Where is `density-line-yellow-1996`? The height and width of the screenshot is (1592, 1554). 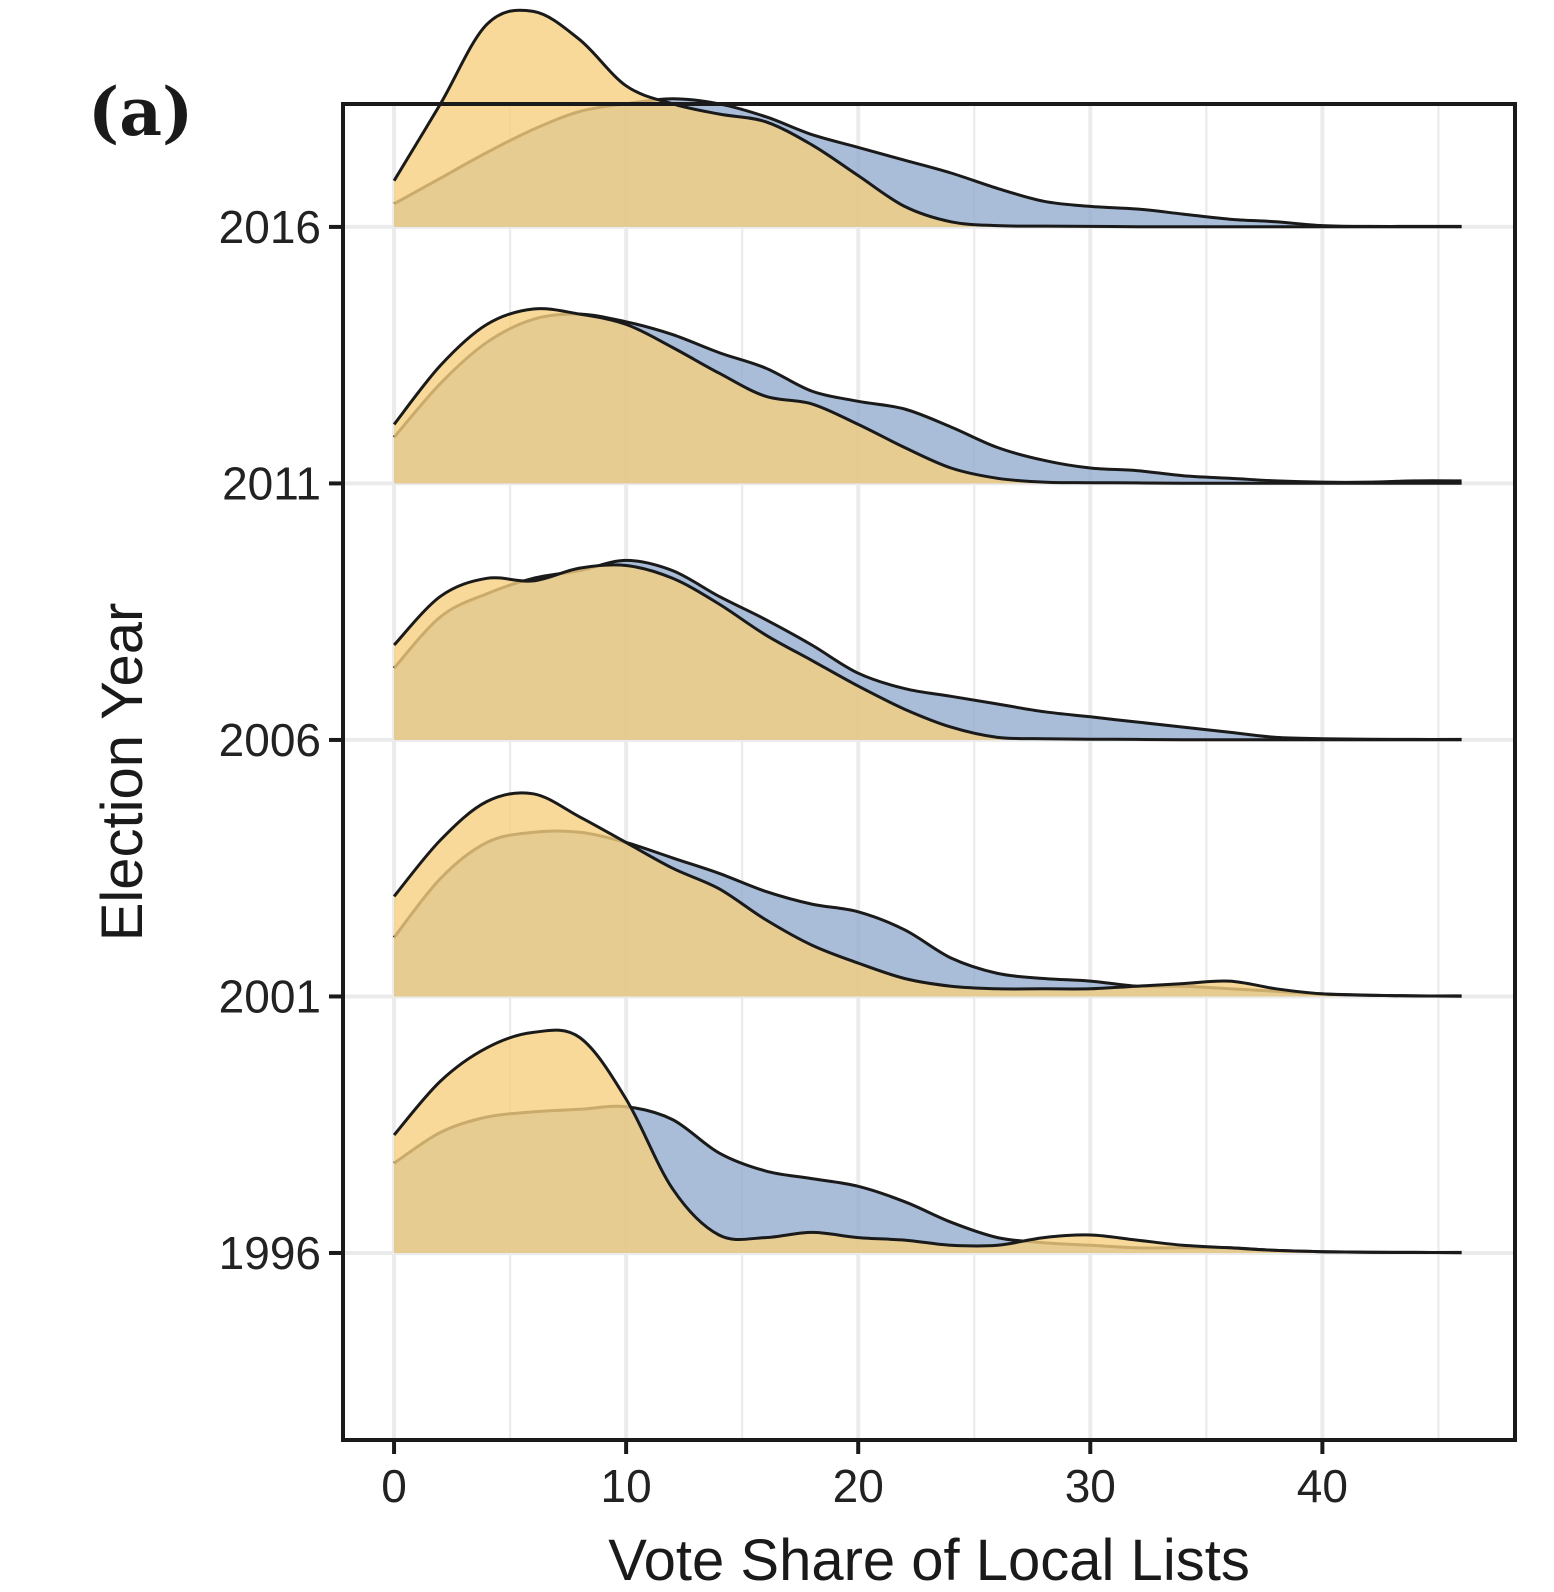 density-line-yellow-1996 is located at coordinates (927, 1141).